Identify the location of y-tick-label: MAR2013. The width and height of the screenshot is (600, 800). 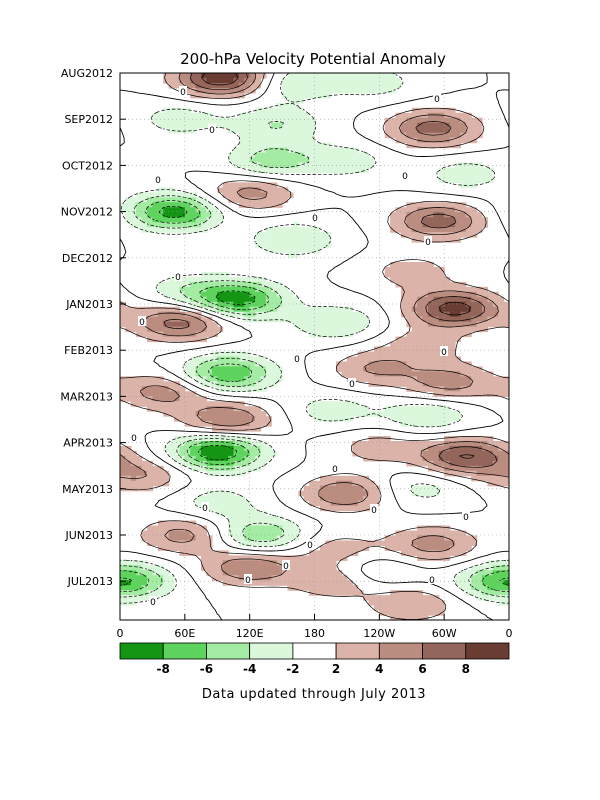
(86, 396).